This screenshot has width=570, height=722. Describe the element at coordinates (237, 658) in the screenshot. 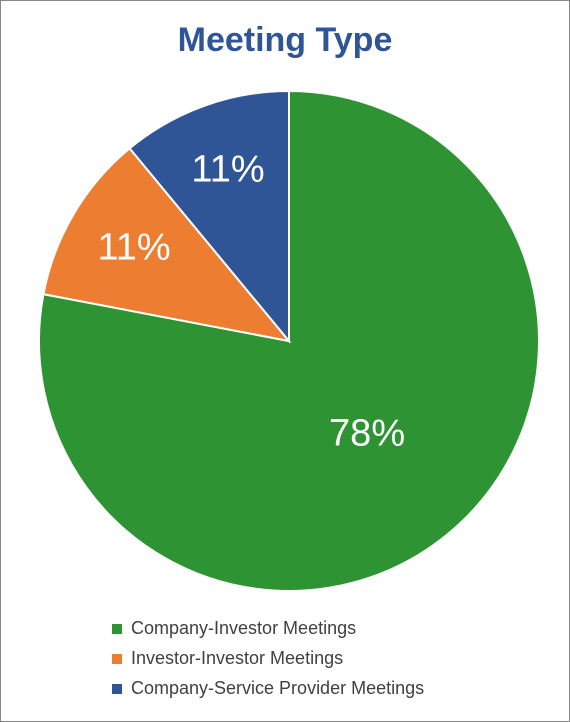

I see `legend-label: Investor-Investor Meetings` at that location.